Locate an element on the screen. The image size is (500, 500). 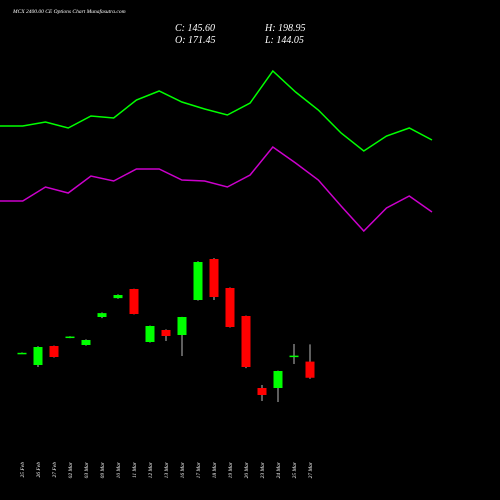
x-tick-label: 19 Mar is located at coordinates (231, 469).